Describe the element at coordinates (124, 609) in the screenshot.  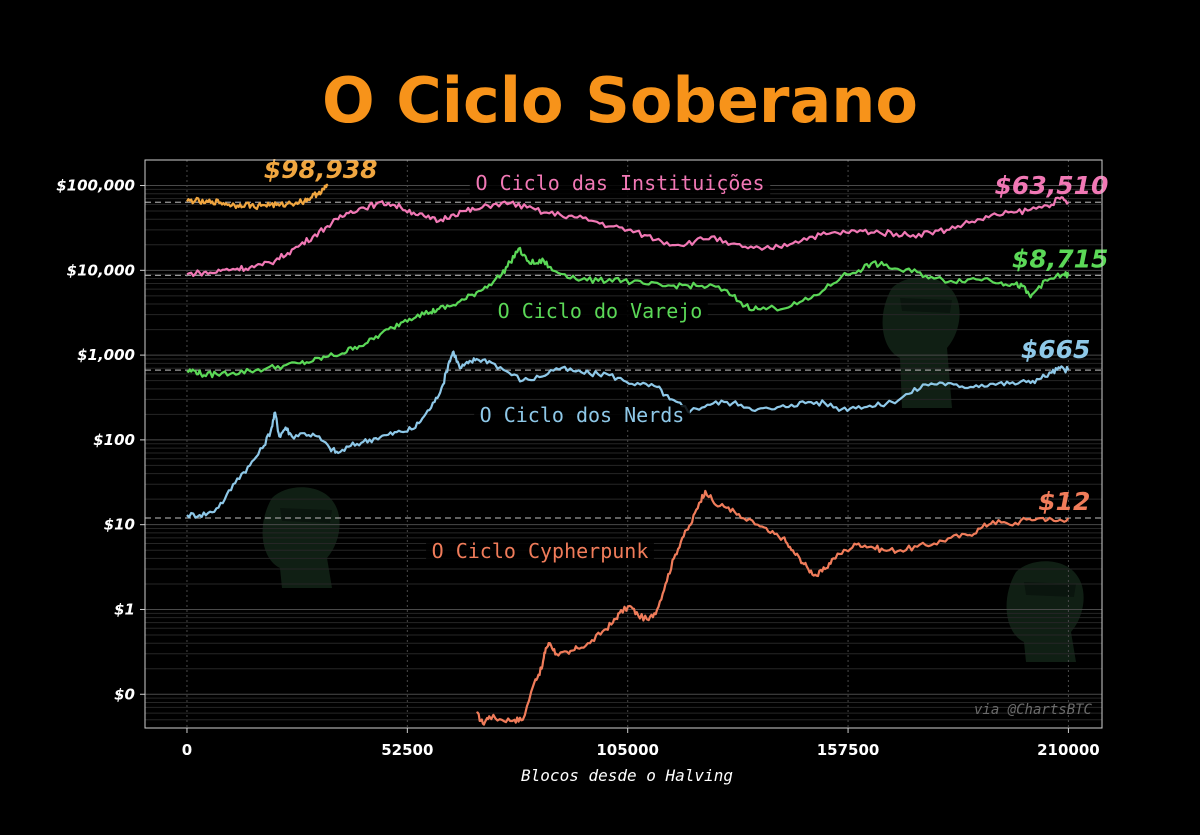
I see `y-tick-label: $1` at that location.